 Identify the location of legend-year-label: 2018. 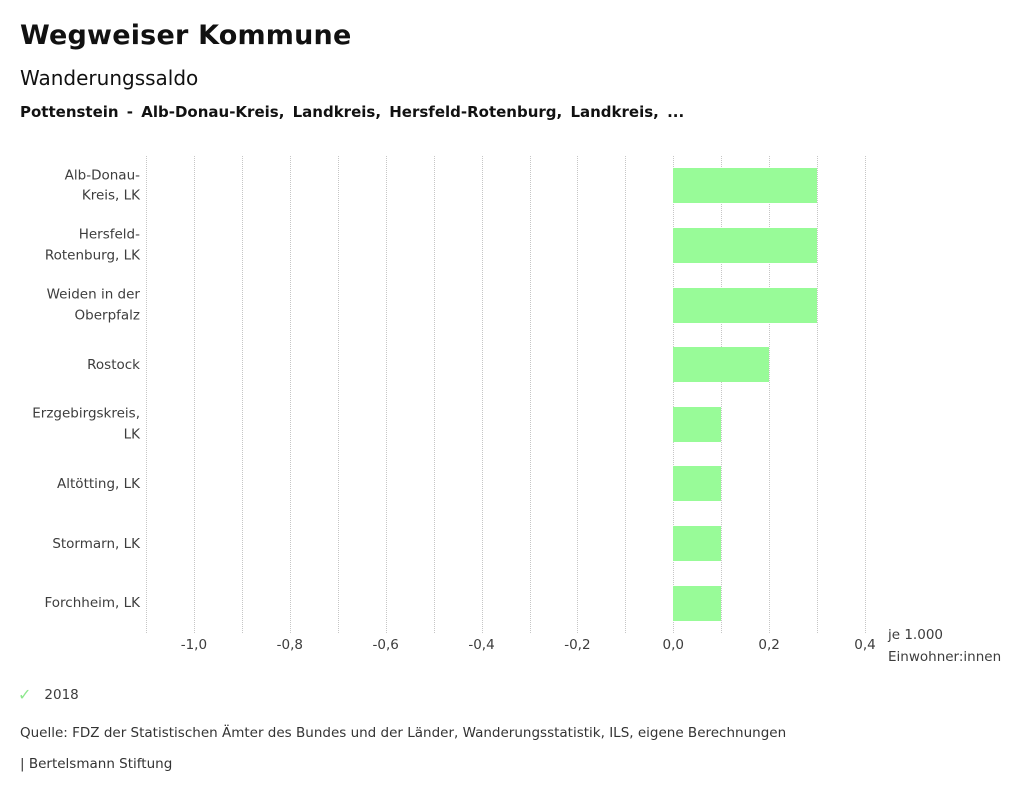
(61, 694).